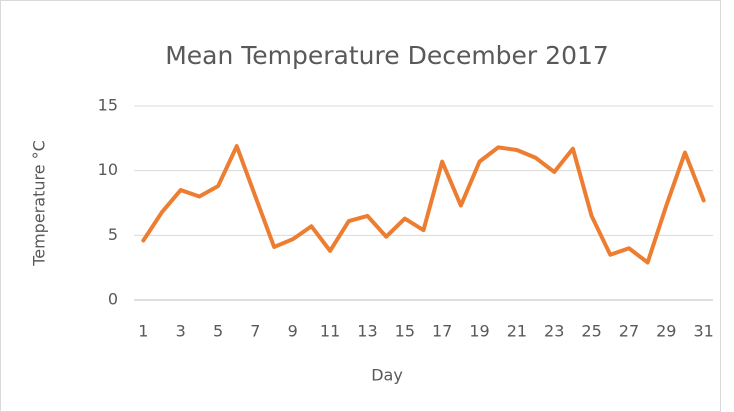 Image resolution: width=734 pixels, height=412 pixels. Describe the element at coordinates (387, 55) in the screenshot. I see `chart-title: Mean Temperature December 2017` at that location.